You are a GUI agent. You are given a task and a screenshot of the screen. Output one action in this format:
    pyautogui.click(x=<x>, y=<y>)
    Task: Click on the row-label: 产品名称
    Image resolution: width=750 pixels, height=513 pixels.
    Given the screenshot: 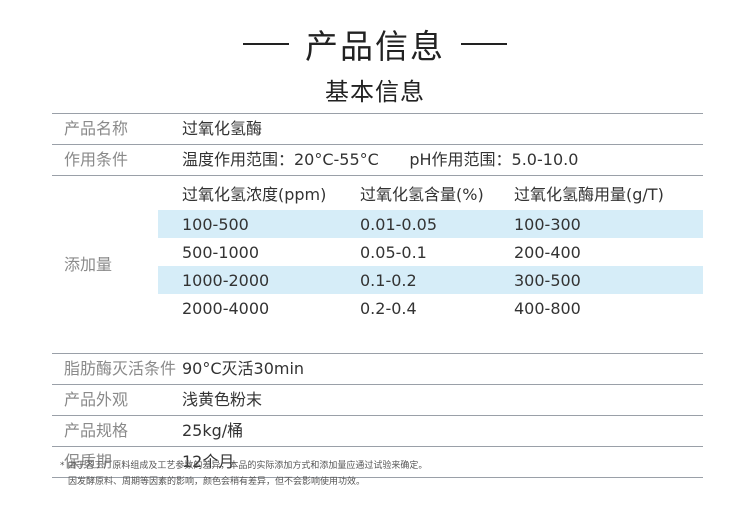 What is the action you would take?
    pyautogui.click(x=96, y=128)
    